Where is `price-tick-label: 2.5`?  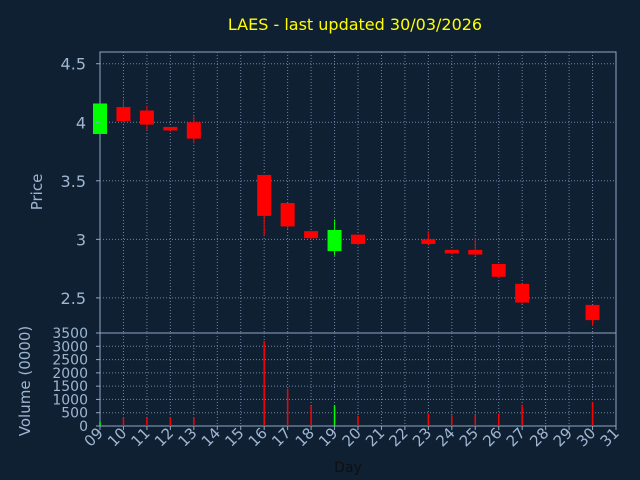 price-tick-label: 2.5 is located at coordinates (73, 298).